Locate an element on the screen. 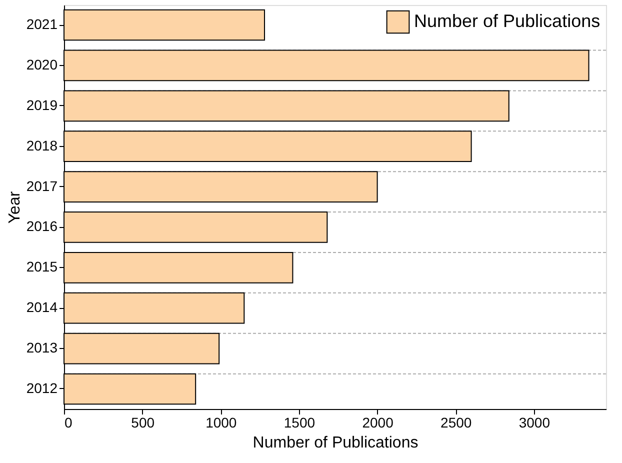 Image resolution: width=622 pixels, height=463 pixels. y-tick-label: 2018 is located at coordinates (42, 145).